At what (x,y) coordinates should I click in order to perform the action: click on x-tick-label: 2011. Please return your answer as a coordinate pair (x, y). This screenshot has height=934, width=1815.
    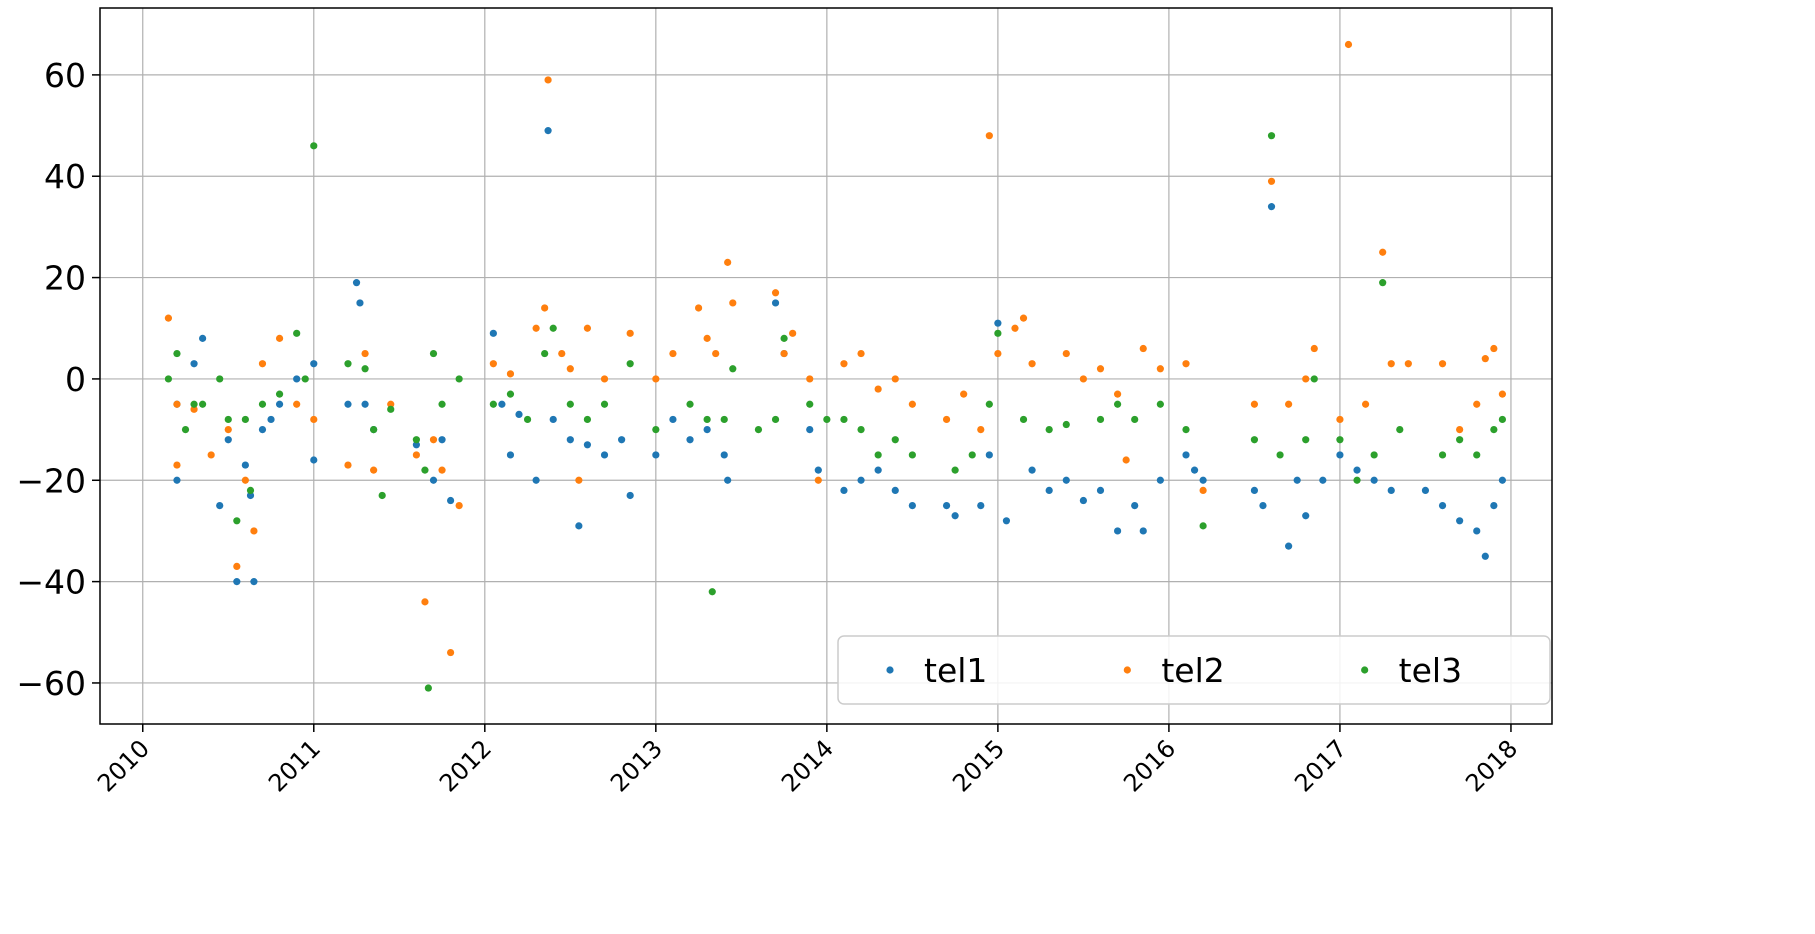
    Looking at the image, I should click on (294, 765).